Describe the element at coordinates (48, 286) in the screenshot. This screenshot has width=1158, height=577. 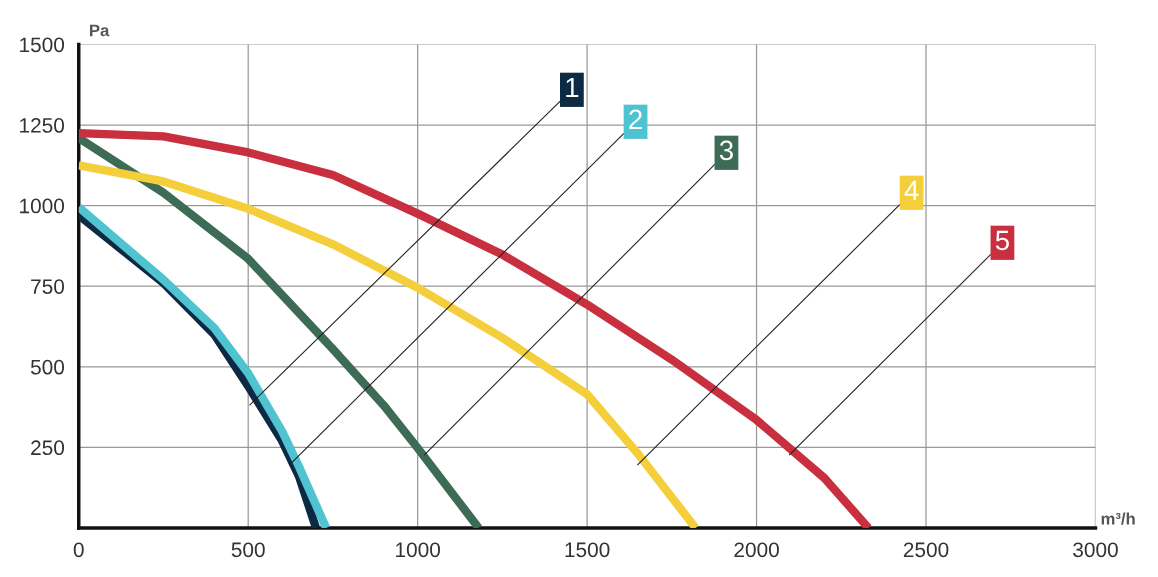
I see `y-tick-label: 750` at that location.